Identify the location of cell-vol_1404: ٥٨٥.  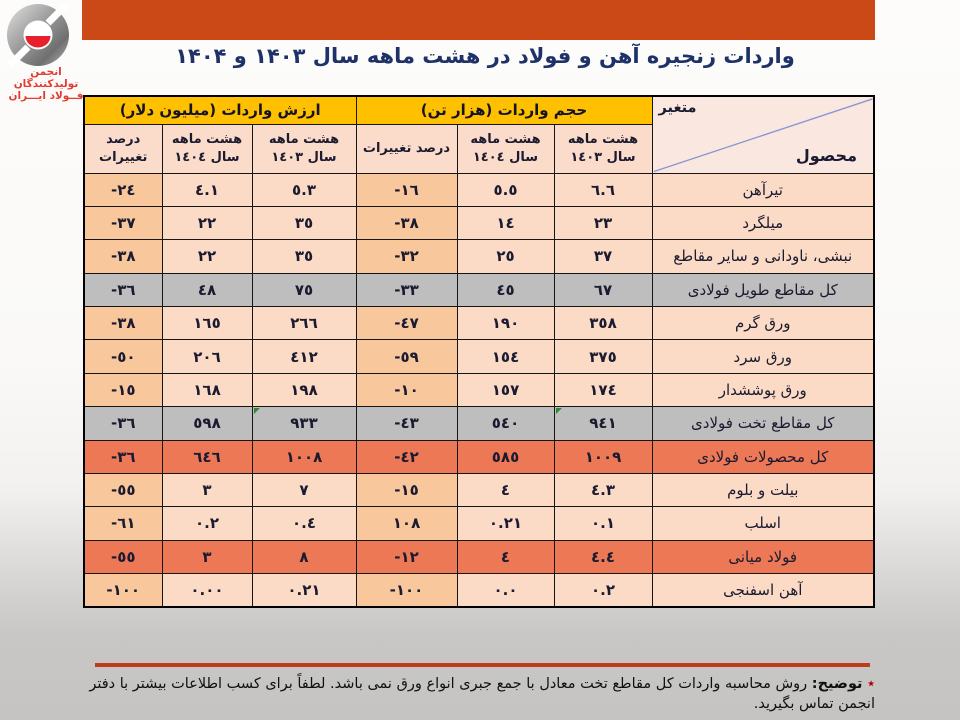
(505, 456).